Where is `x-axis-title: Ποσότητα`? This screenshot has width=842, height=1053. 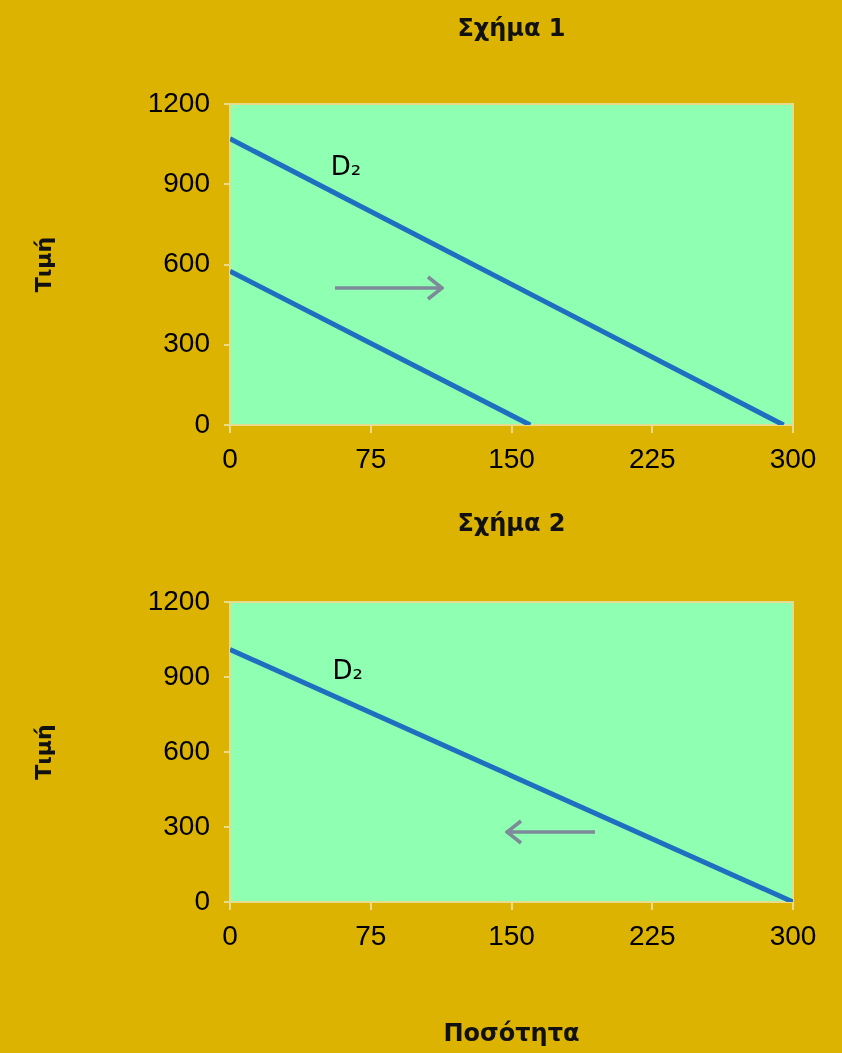 x-axis-title: Ποσότητα is located at coordinates (511, 1032).